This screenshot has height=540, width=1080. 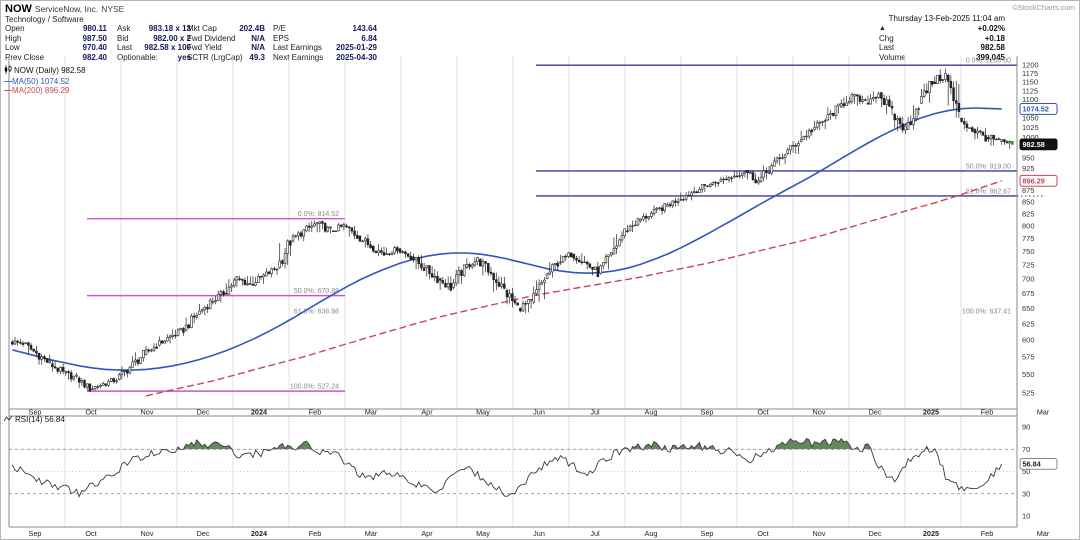 I want to click on open-label: Open, so click(x=15, y=28).